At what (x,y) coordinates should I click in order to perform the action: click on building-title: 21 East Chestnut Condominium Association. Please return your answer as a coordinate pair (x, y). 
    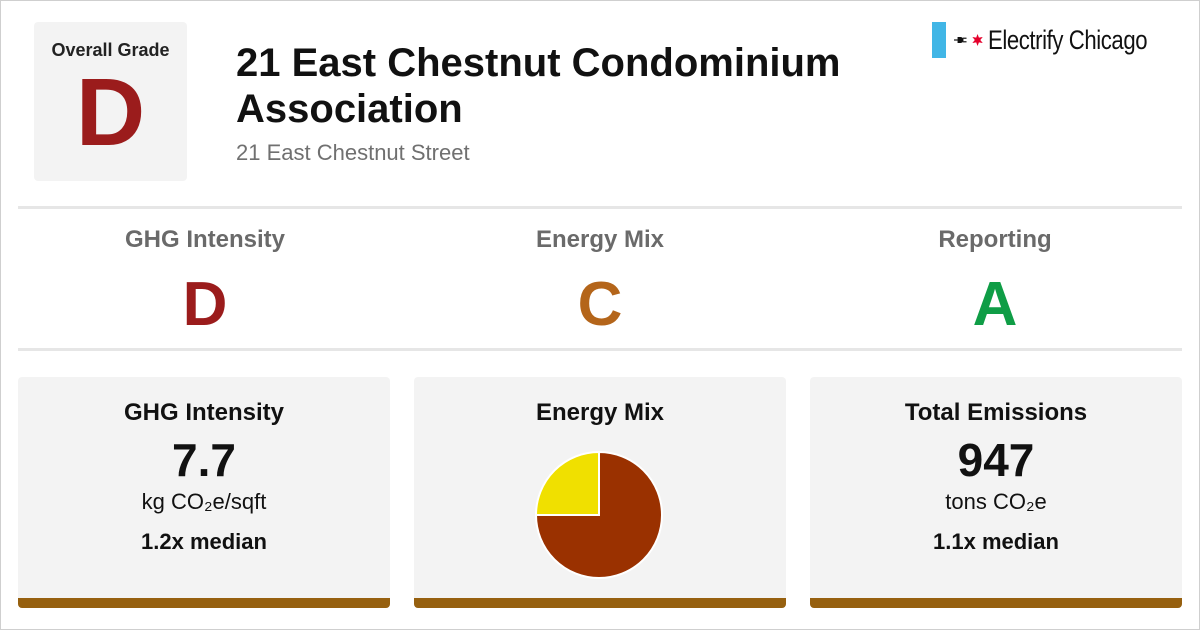
    Looking at the image, I should click on (538, 86).